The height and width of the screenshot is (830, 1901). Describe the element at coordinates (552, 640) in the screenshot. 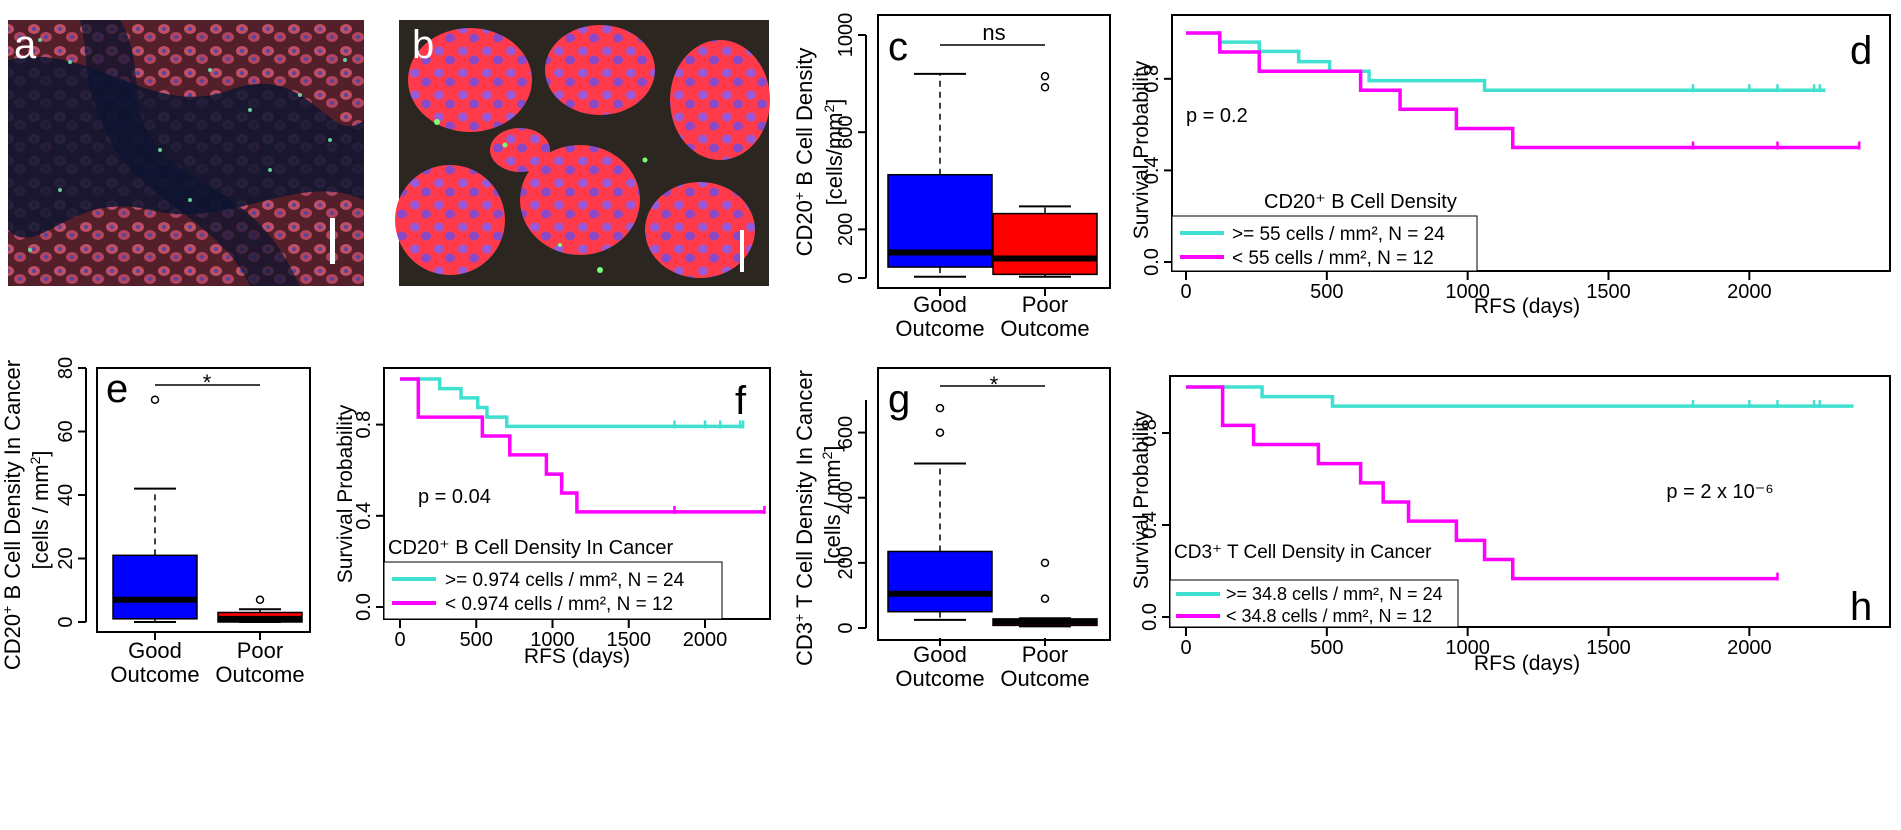

I see `panel-f-xtick-label: 1000` at that location.